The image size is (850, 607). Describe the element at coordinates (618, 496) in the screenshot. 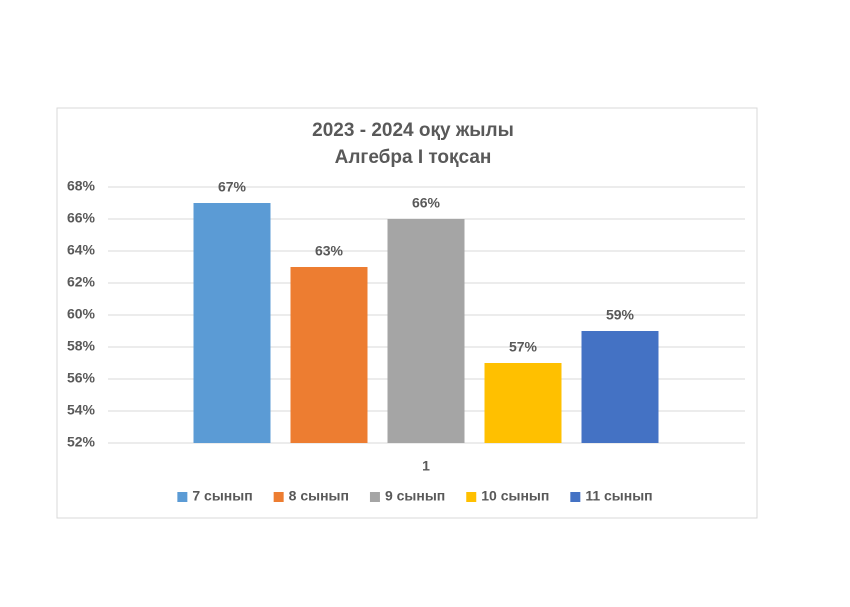

I see `legend-label: 11 сынып` at that location.